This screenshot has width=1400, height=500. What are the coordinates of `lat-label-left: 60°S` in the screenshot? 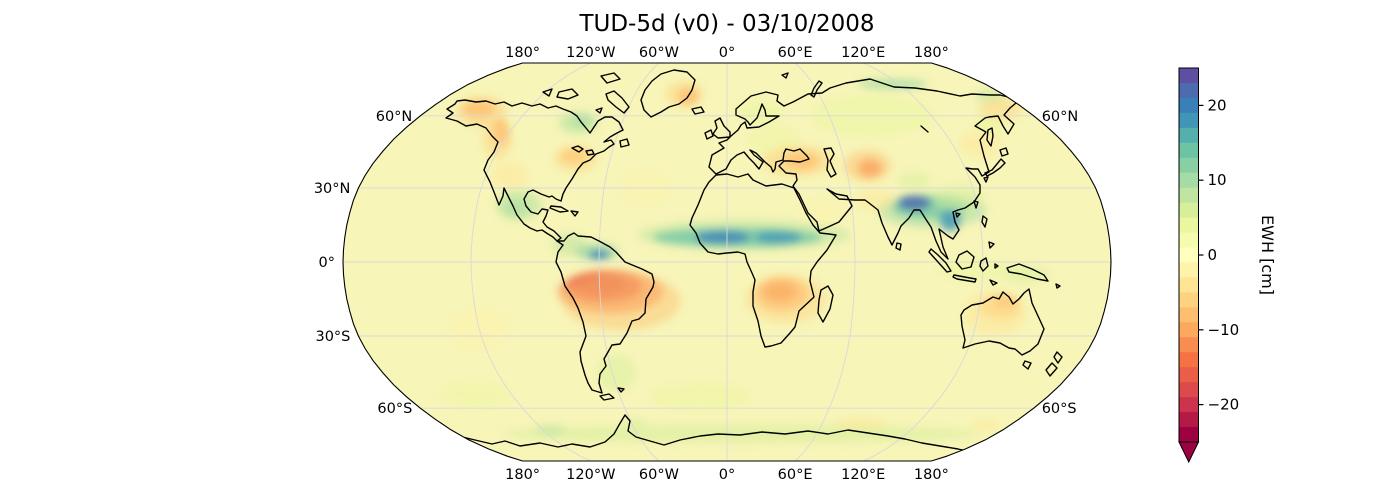 It's located at (394, 409).